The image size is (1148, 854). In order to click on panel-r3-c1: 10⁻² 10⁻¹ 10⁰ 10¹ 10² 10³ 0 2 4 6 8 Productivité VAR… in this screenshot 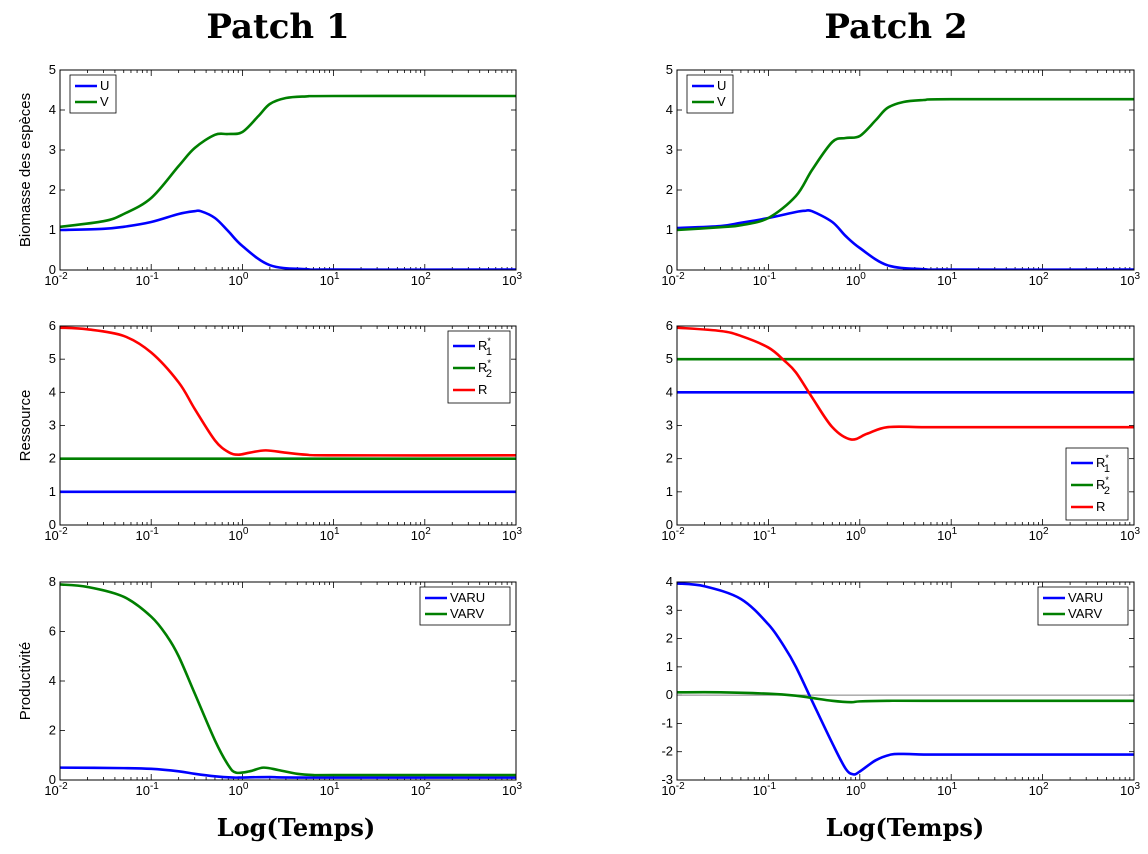, I will do `click(269, 686)`.